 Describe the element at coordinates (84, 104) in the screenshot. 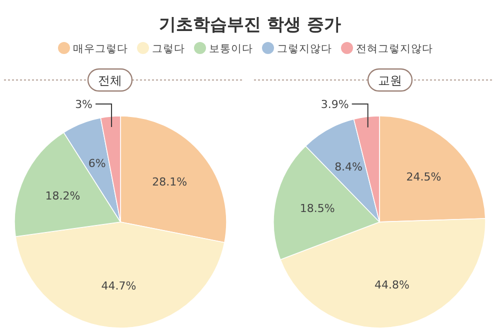

I see `data-label: 3%` at that location.